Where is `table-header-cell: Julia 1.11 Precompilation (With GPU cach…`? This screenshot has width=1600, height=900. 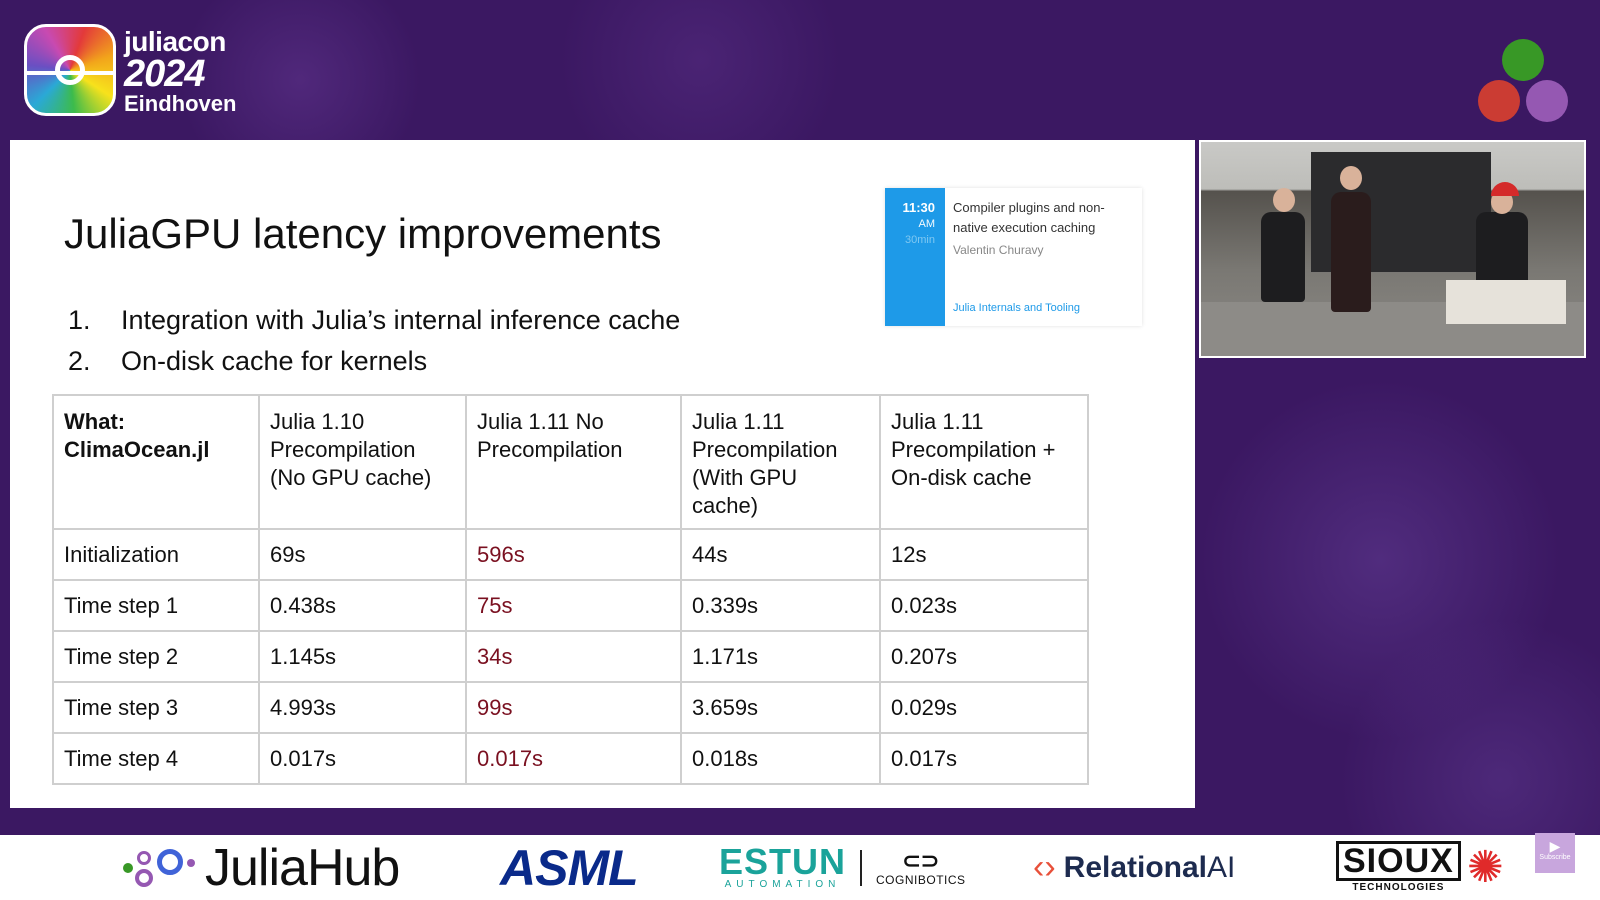 table-header-cell: Julia 1.11 Precompilation (With GPU cach… is located at coordinates (780, 462).